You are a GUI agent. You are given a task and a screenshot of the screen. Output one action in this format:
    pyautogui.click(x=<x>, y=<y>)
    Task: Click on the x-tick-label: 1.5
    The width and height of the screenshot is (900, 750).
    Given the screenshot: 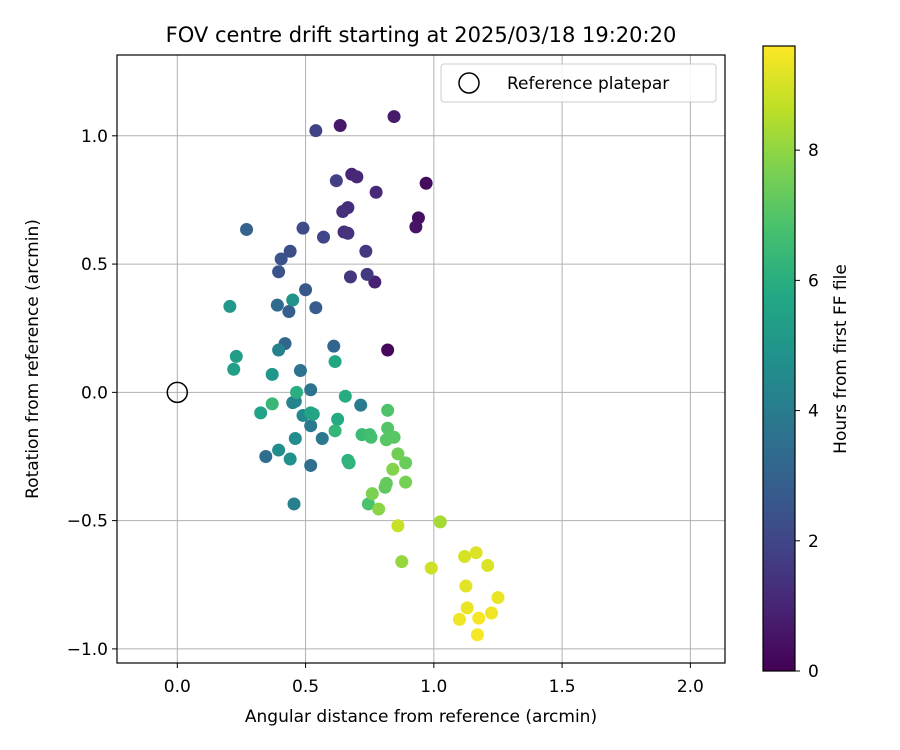 What is the action you would take?
    pyautogui.click(x=562, y=687)
    